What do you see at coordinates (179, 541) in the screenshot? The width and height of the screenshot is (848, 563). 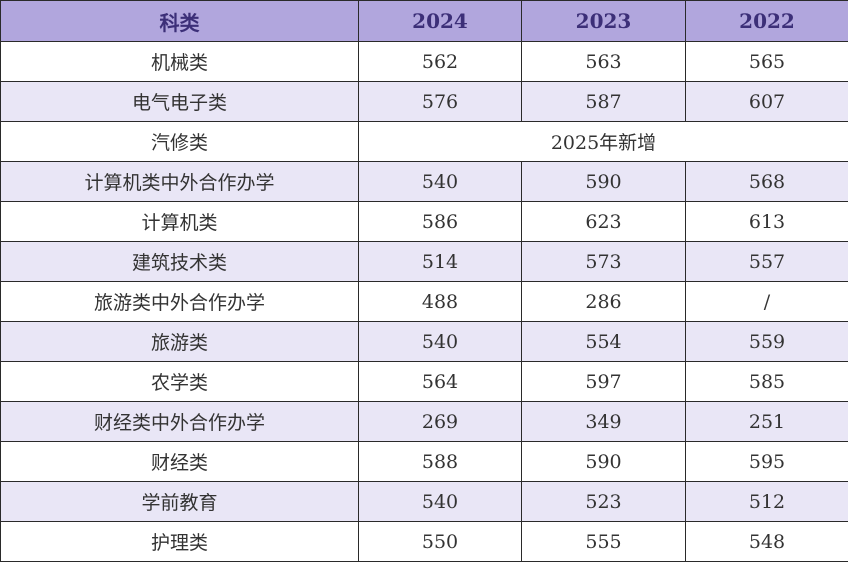 I see `category-cell: 护理类` at bounding box center [179, 541].